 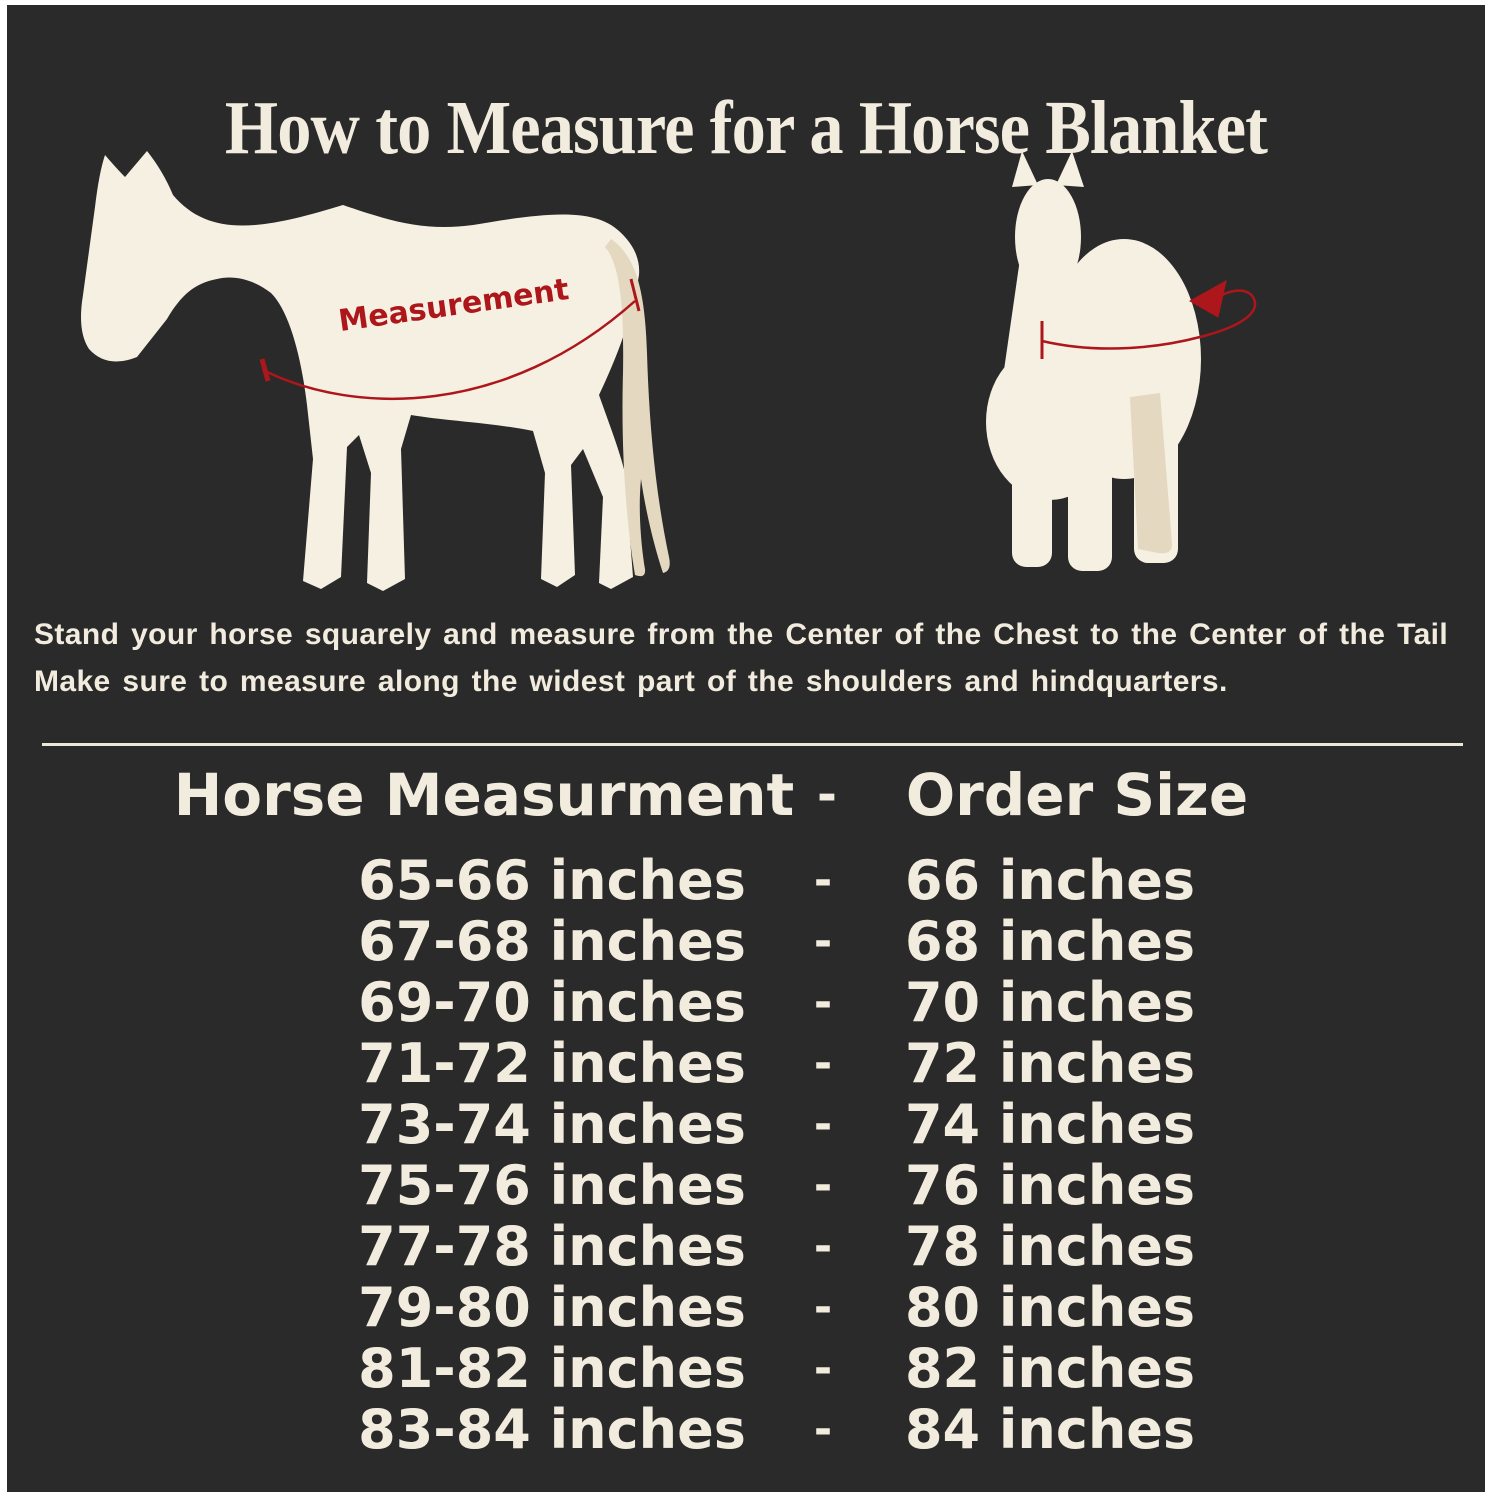 I want to click on table-row: 71-72 inches - 72 inches, so click(x=749, y=1063).